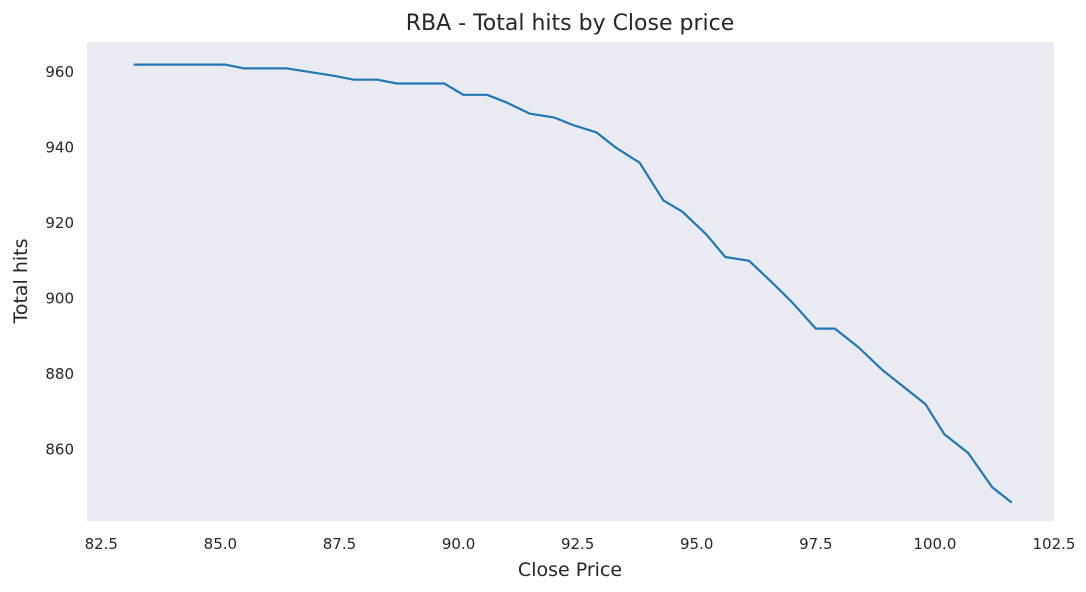  Describe the element at coordinates (815, 544) in the screenshot. I see `x-tick-label: 97.5` at that location.